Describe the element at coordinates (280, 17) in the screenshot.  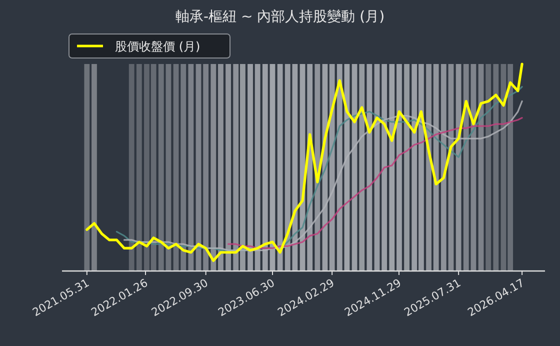
I see `chart-title: 軸承-樞紐 ~ 內部人持股變動 (月)` at that location.